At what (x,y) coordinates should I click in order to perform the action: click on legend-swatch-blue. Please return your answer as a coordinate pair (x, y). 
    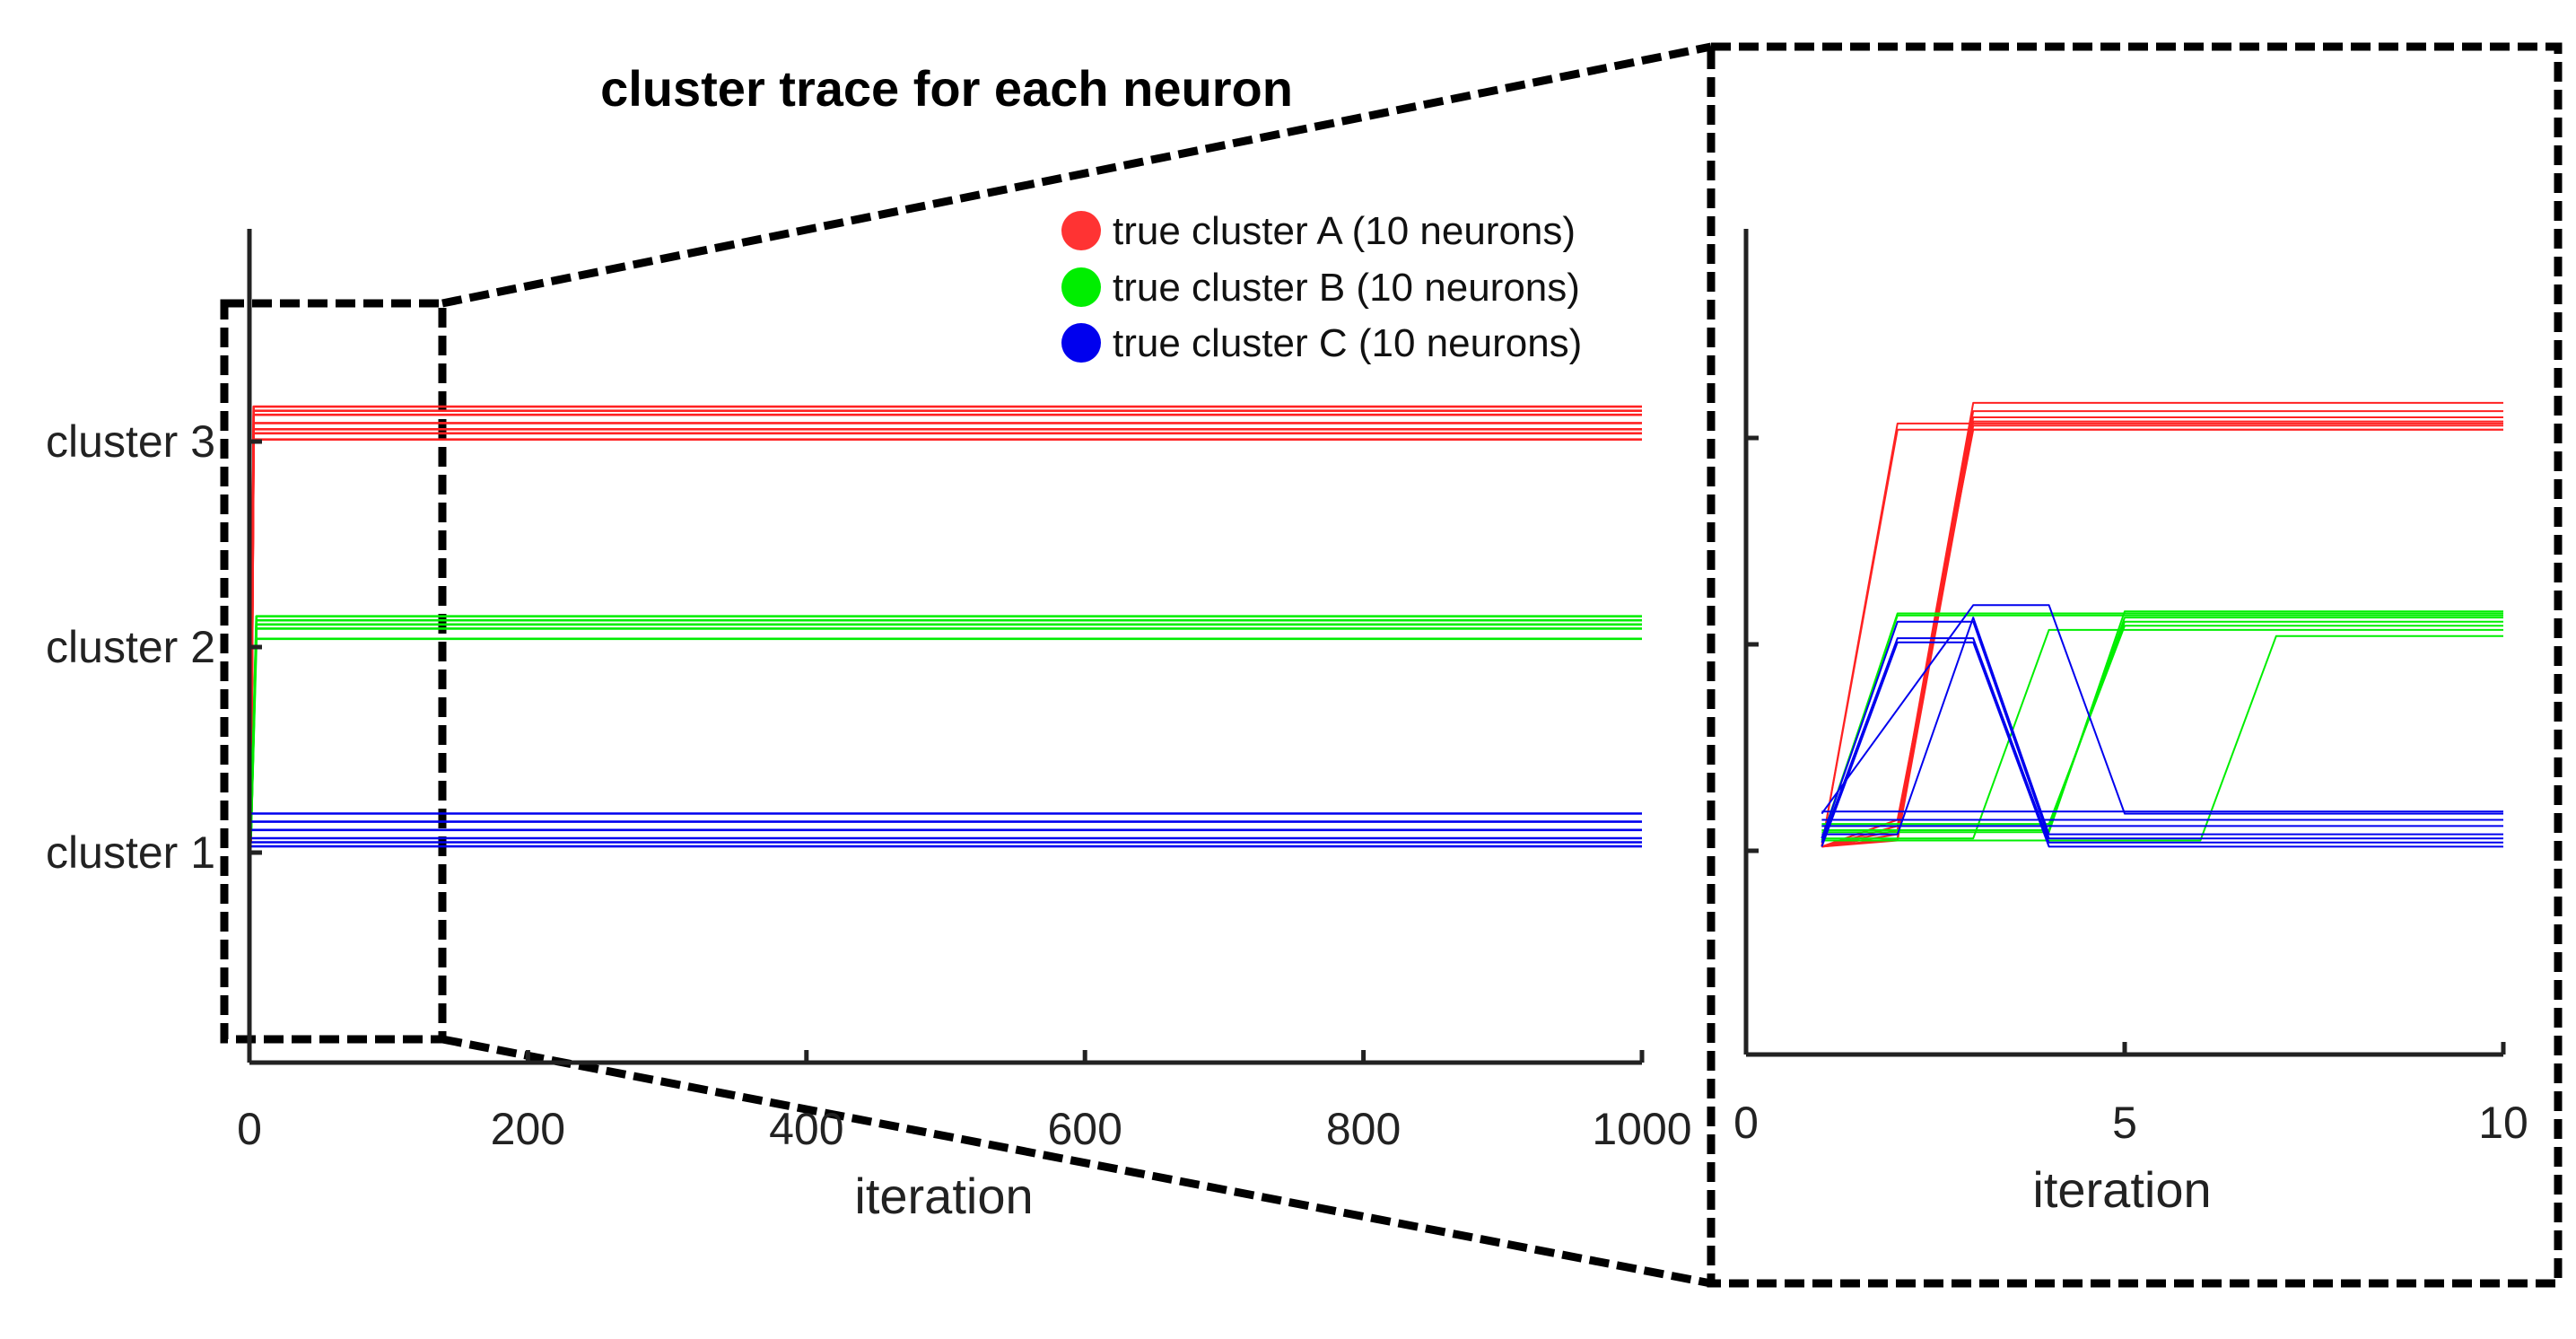
    Looking at the image, I should click on (1081, 343).